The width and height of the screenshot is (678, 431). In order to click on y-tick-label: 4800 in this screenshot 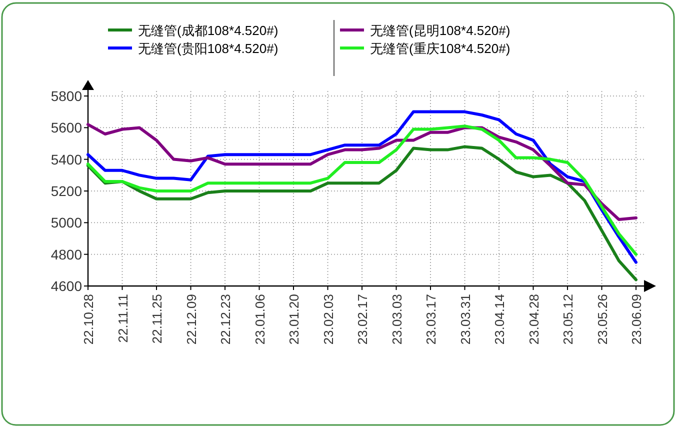, I will do `click(66, 254)`.